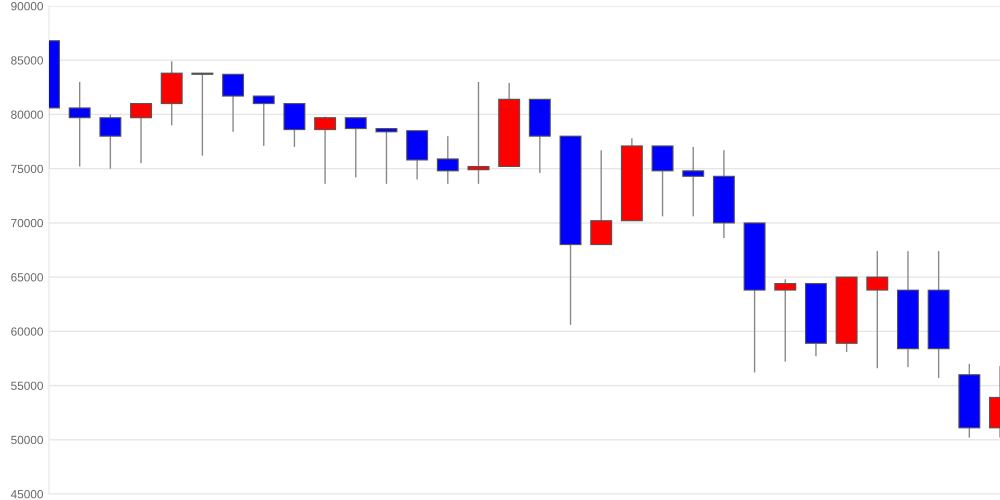 The width and height of the screenshot is (1000, 500). Describe the element at coordinates (27, 277) in the screenshot. I see `y-tick-label: 65000` at that location.